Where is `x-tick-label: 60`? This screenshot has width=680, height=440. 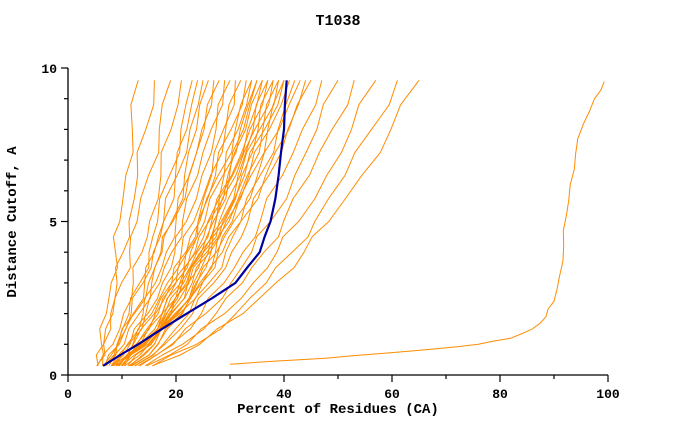
x-tick-label: 60 is located at coordinates (392, 394).